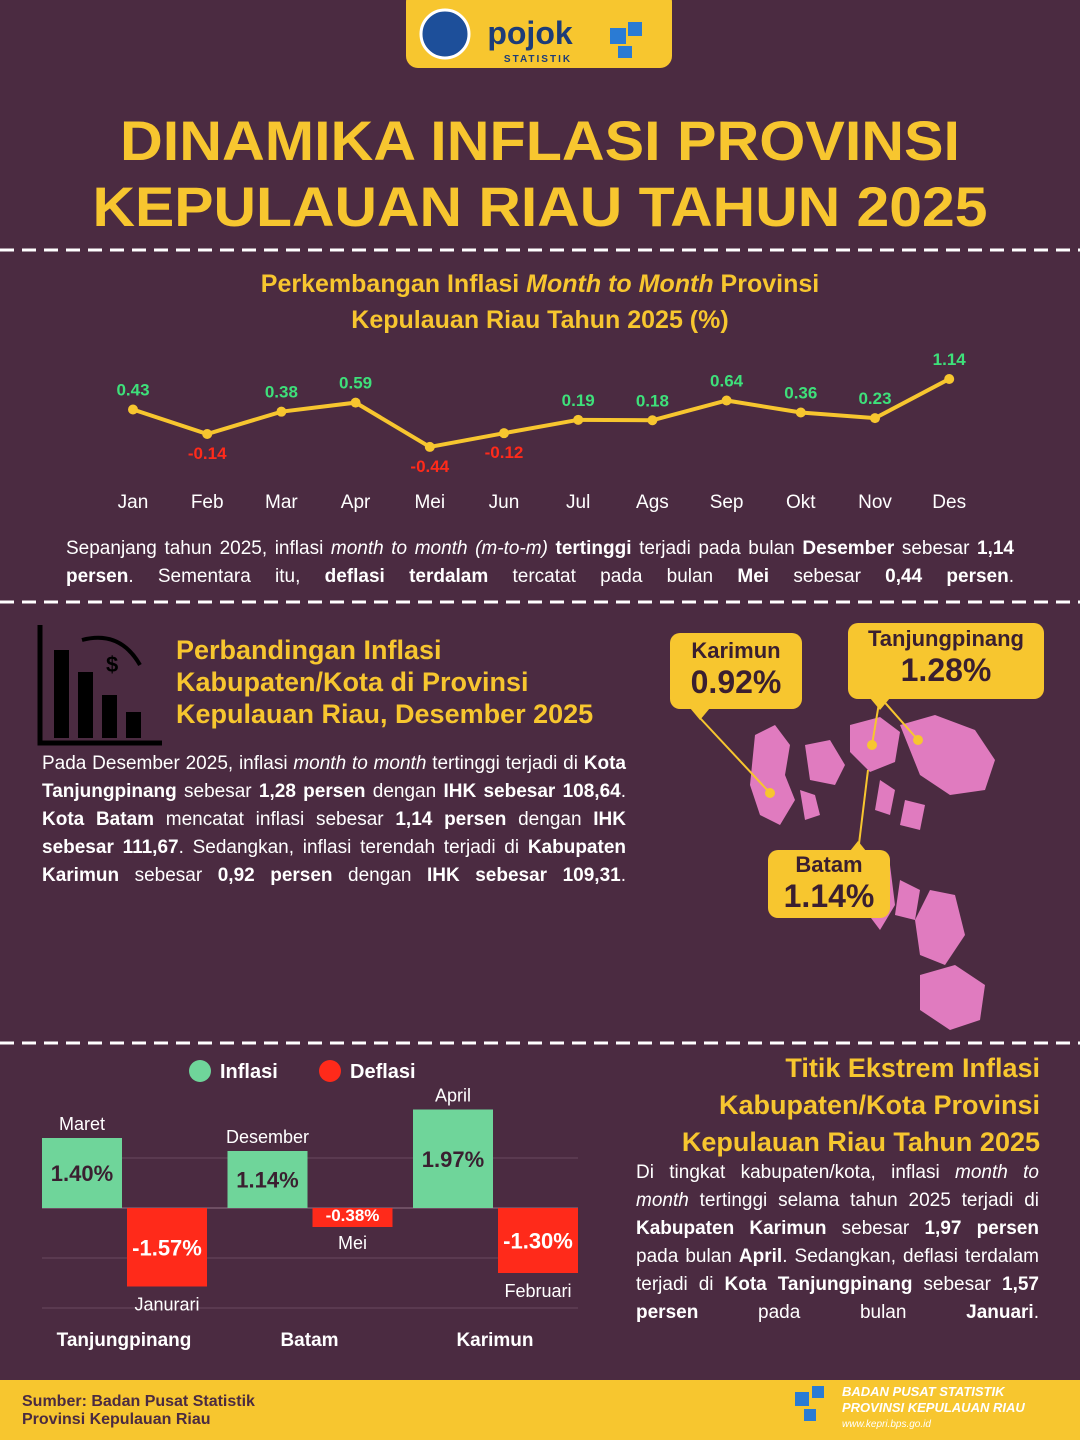 This screenshot has height=1440, width=1080. What do you see at coordinates (801, 502) in the screenshot?
I see `x-tick-label: Okt` at bounding box center [801, 502].